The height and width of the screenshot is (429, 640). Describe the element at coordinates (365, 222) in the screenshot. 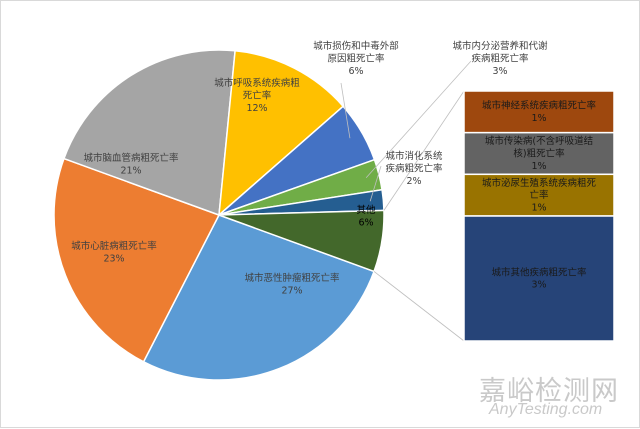

I see `slice-8-value-label: 6%` at that location.